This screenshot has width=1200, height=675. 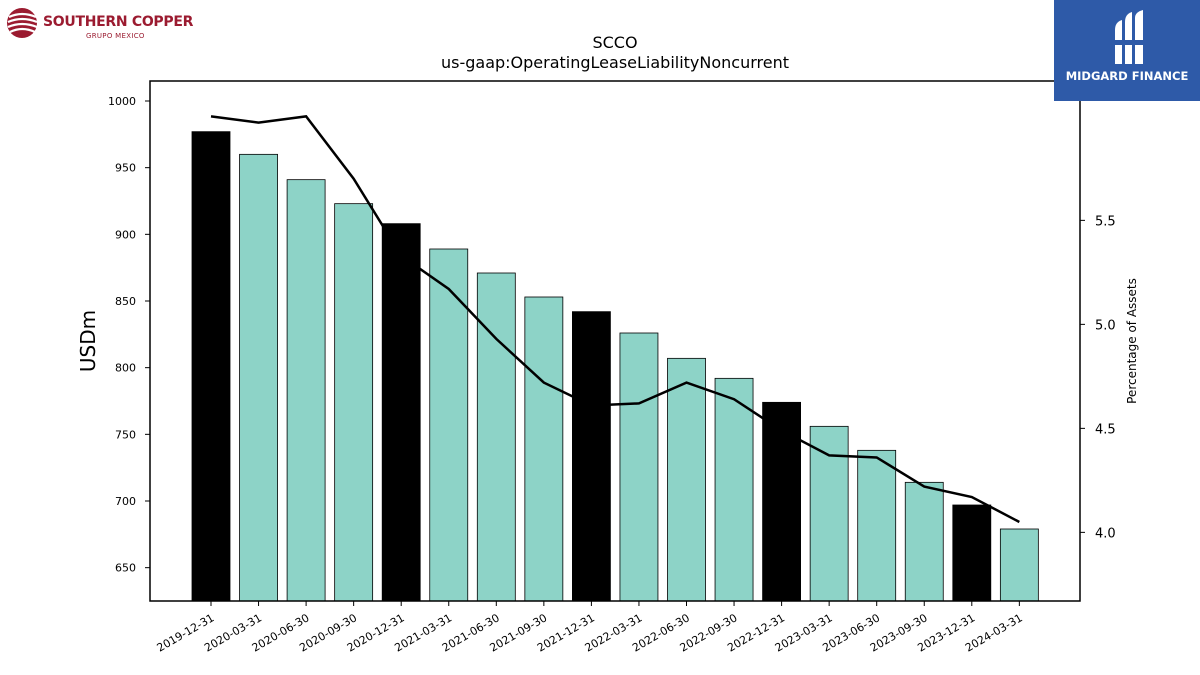 I want to click on southern-copper-subtext: GRUPO MEXICO, so click(x=115, y=36).